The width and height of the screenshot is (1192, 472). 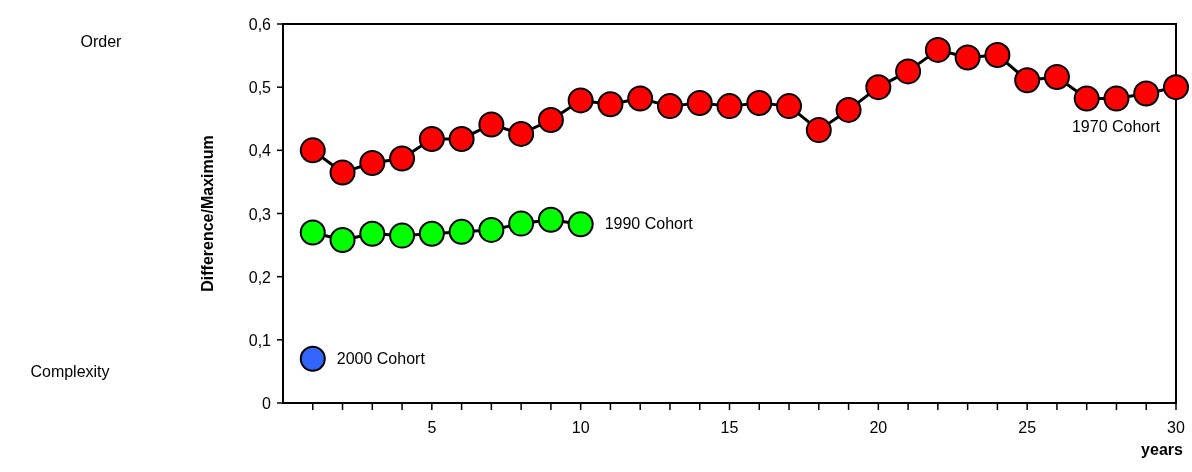 What do you see at coordinates (580, 427) in the screenshot?
I see `x-tick-label: 10` at bounding box center [580, 427].